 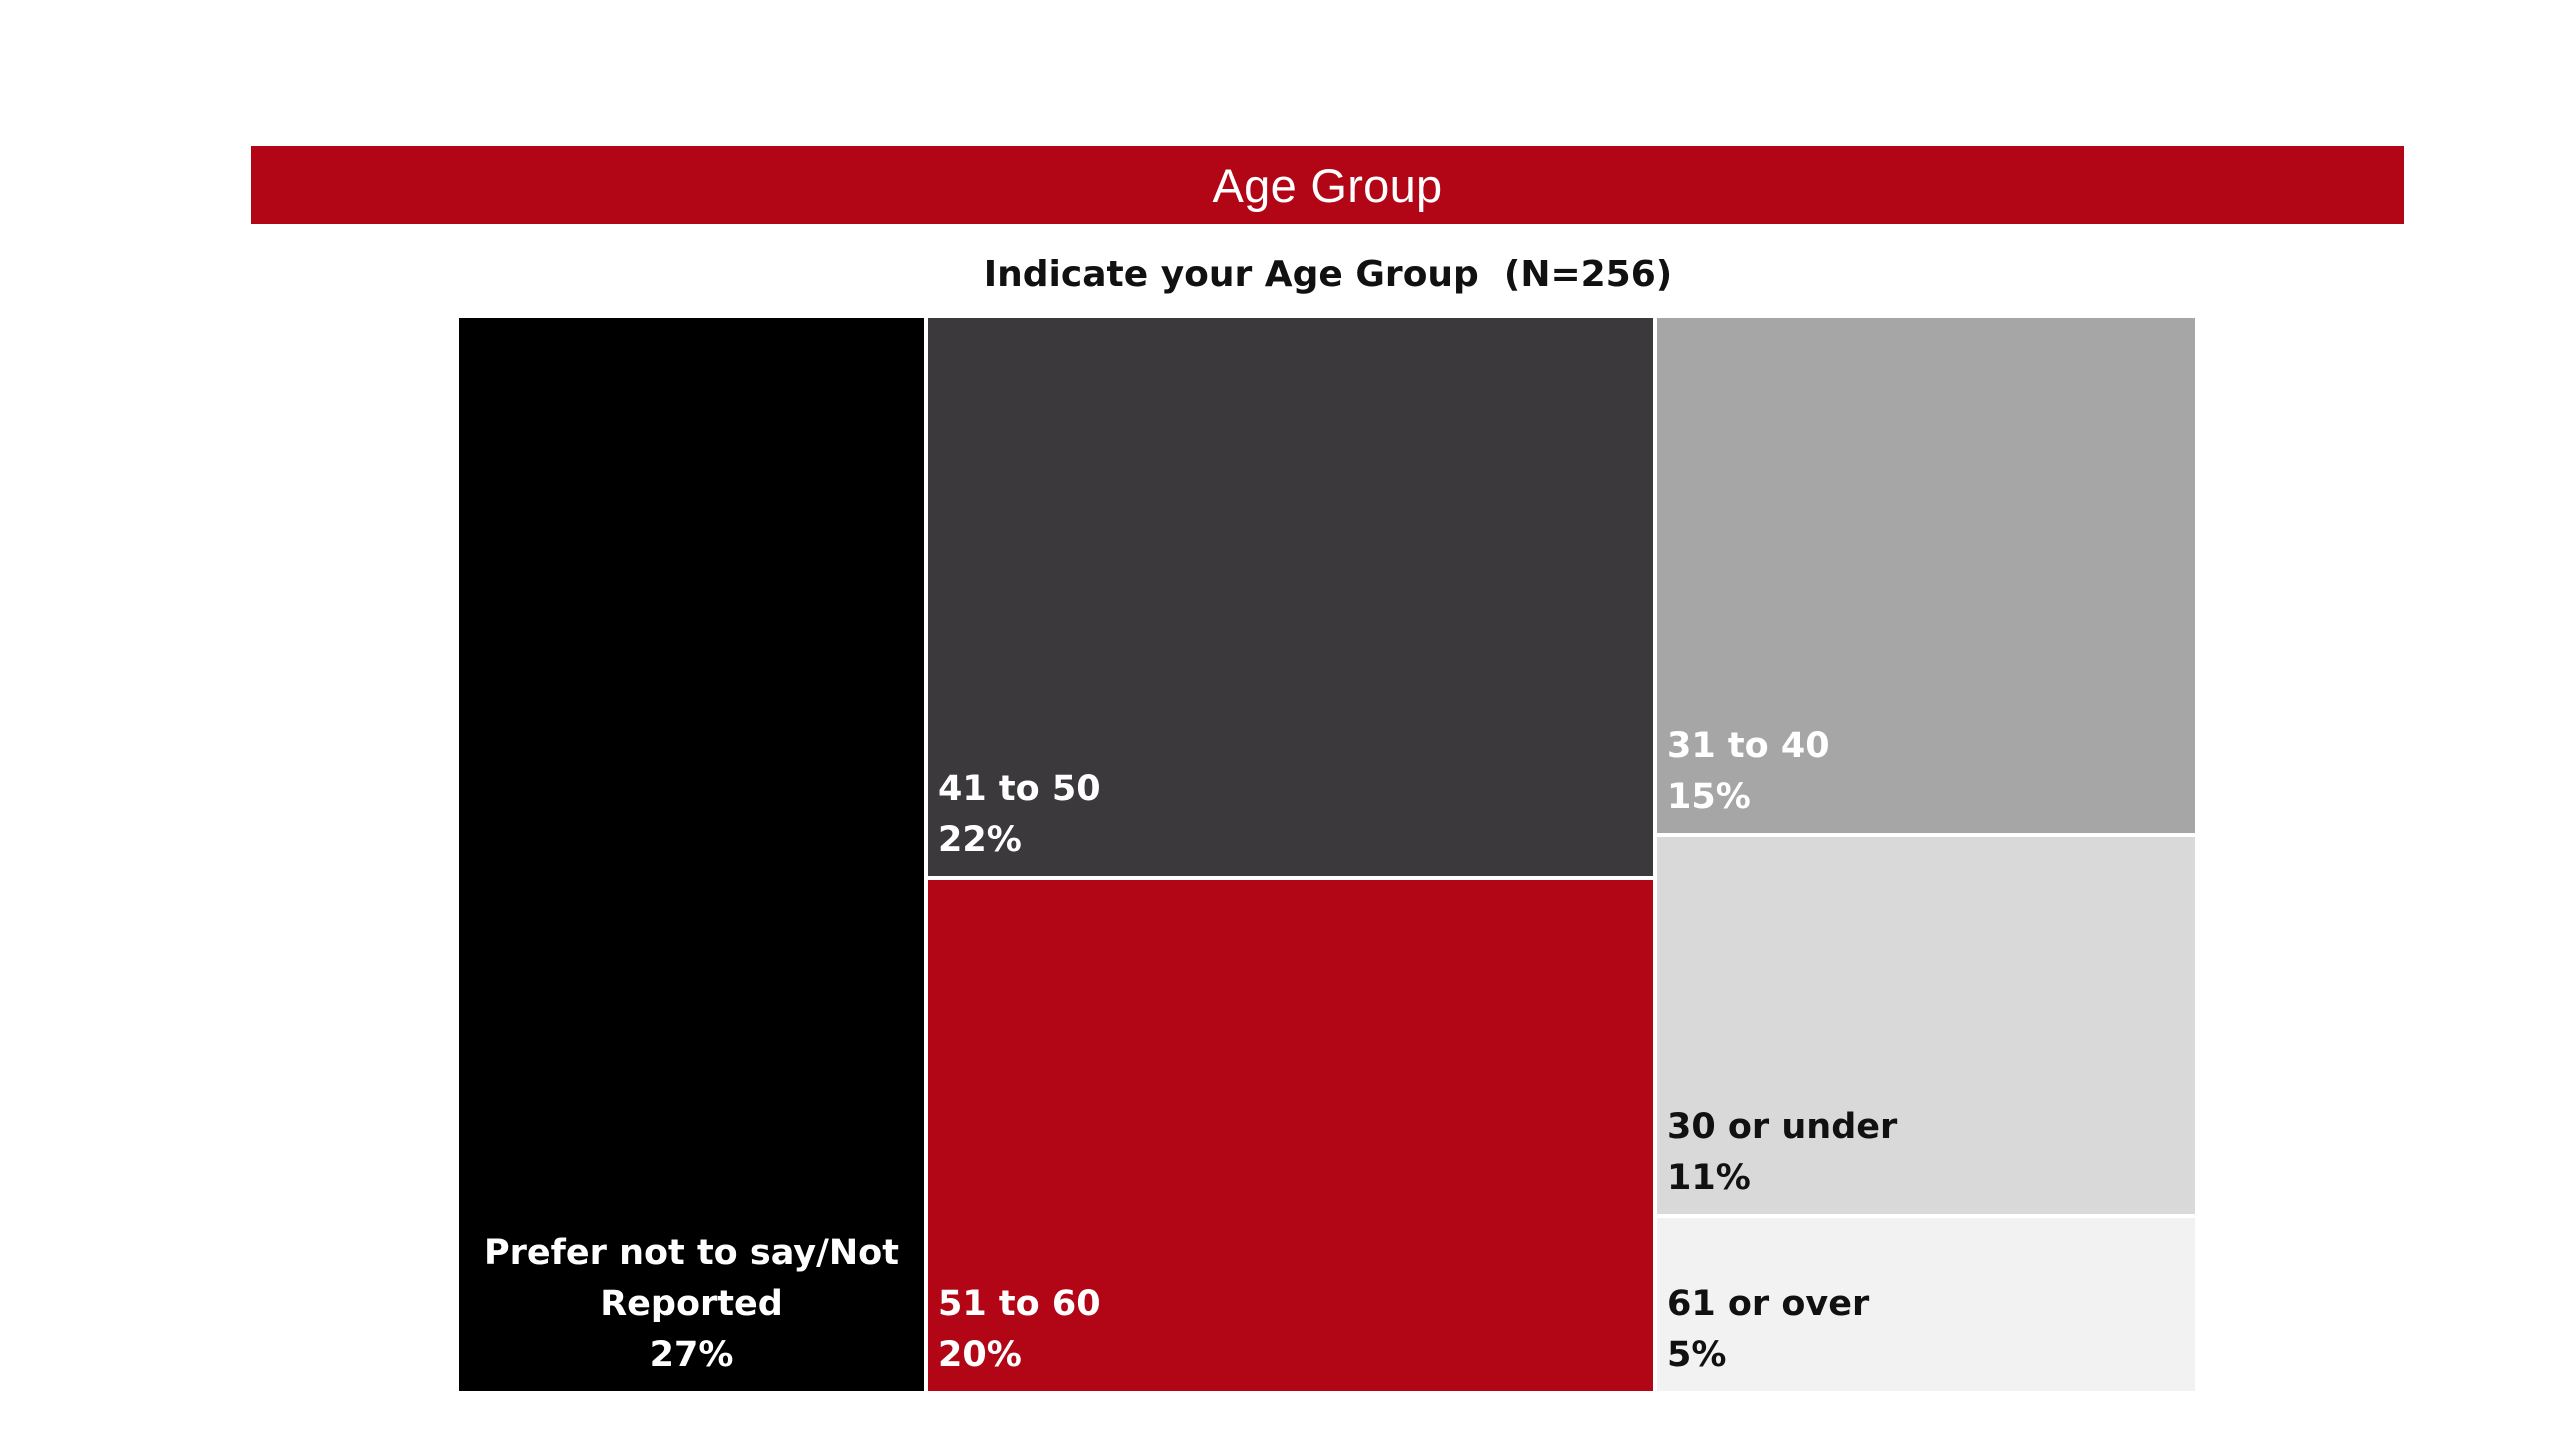 I want to click on tile-31-to-40: 31 to 40 15%, so click(x=1926, y=575).